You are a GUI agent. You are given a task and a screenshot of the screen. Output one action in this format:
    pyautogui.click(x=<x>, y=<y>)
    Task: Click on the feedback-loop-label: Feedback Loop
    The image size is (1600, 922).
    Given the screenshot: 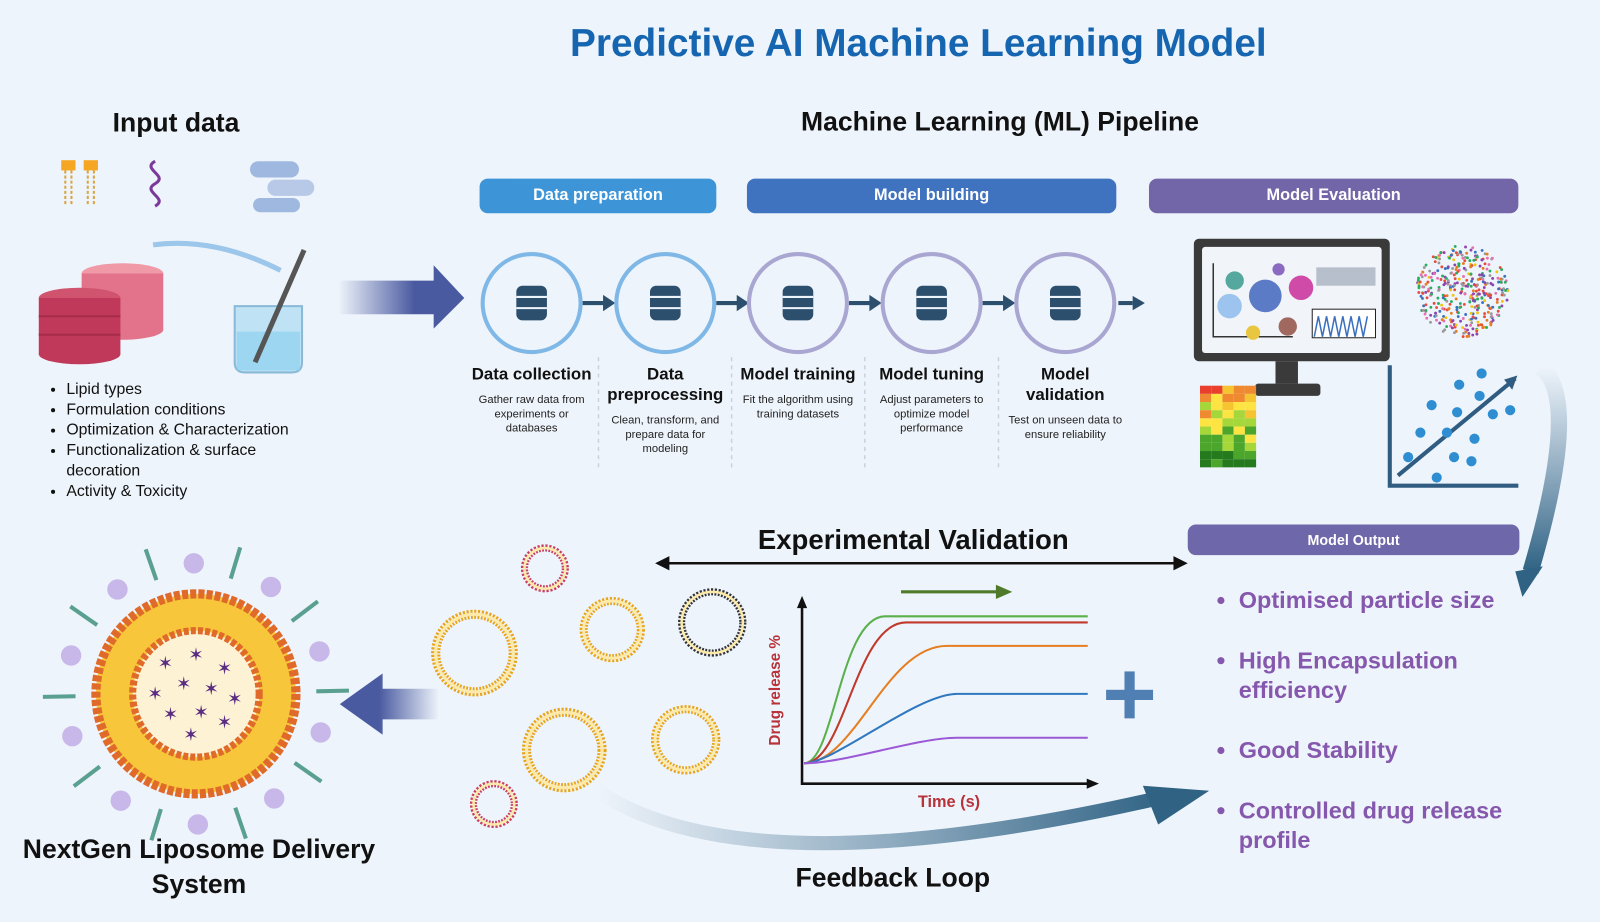 What is the action you would take?
    pyautogui.click(x=893, y=877)
    